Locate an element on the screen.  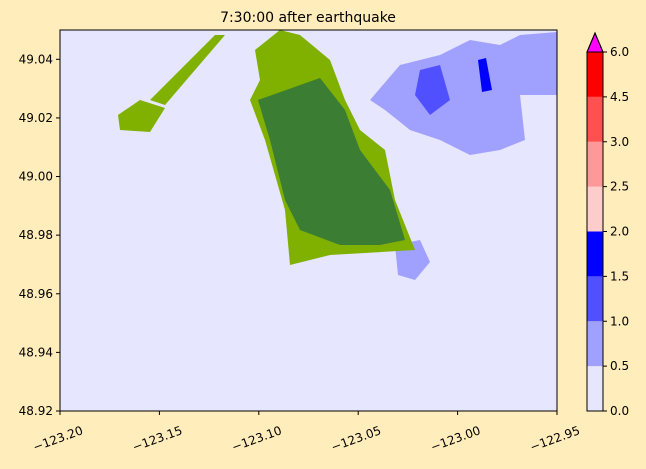
colorbar-tick-label: 1.5 is located at coordinates (619, 276).